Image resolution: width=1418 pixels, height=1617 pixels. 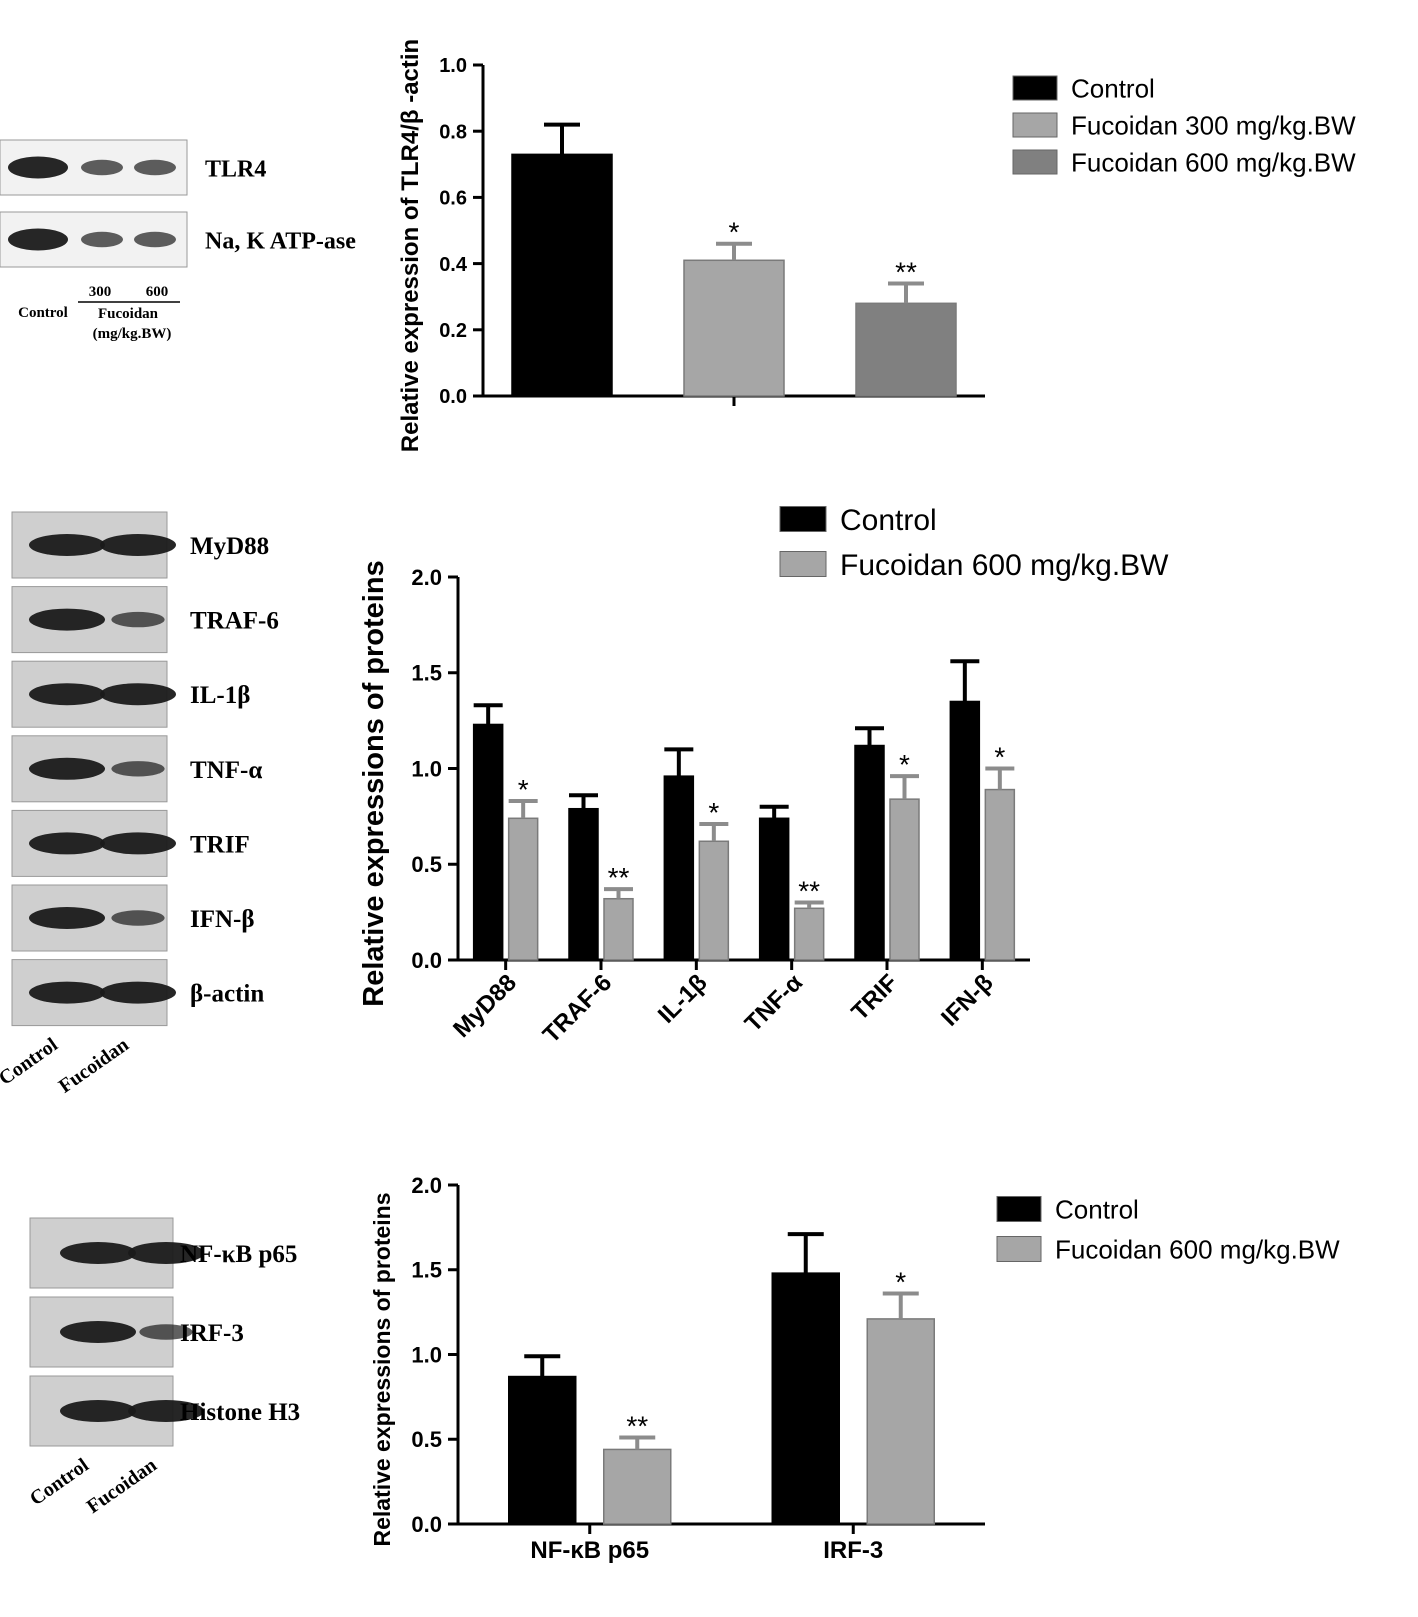 I want to click on dose-label: 300, so click(x=100, y=292).